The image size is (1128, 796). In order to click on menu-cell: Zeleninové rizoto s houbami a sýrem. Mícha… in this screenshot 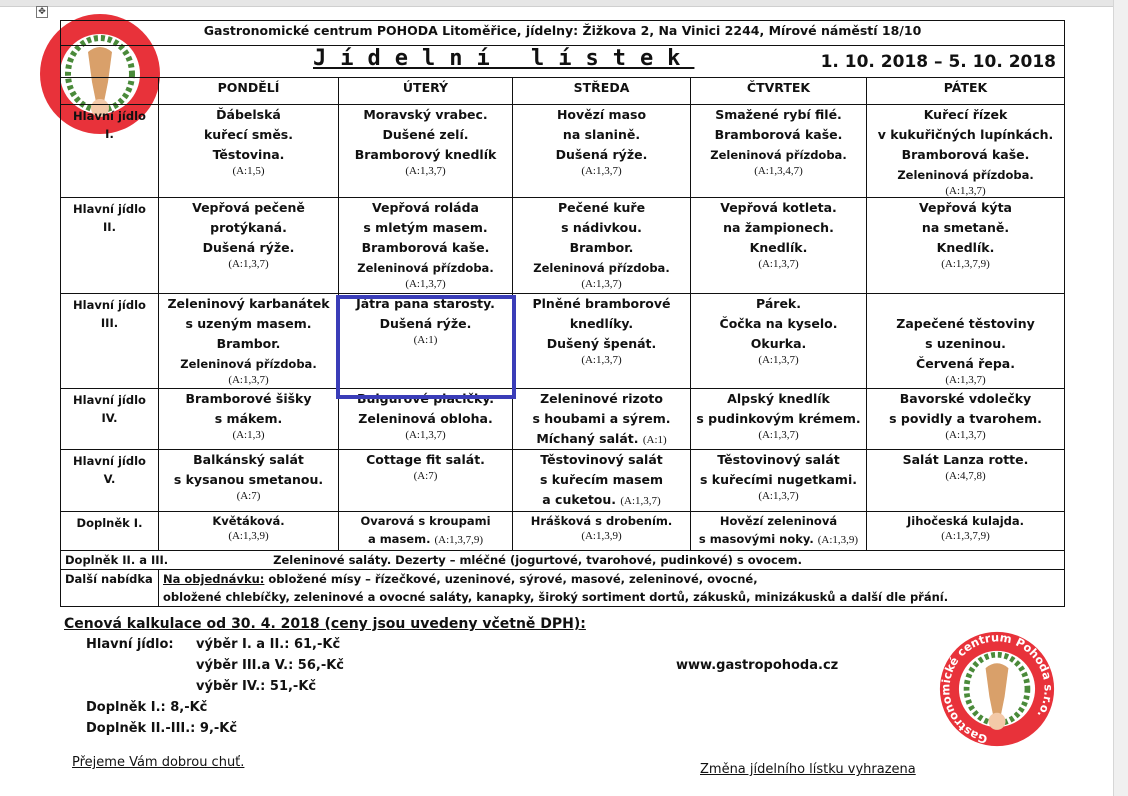, I will do `click(601, 419)`.